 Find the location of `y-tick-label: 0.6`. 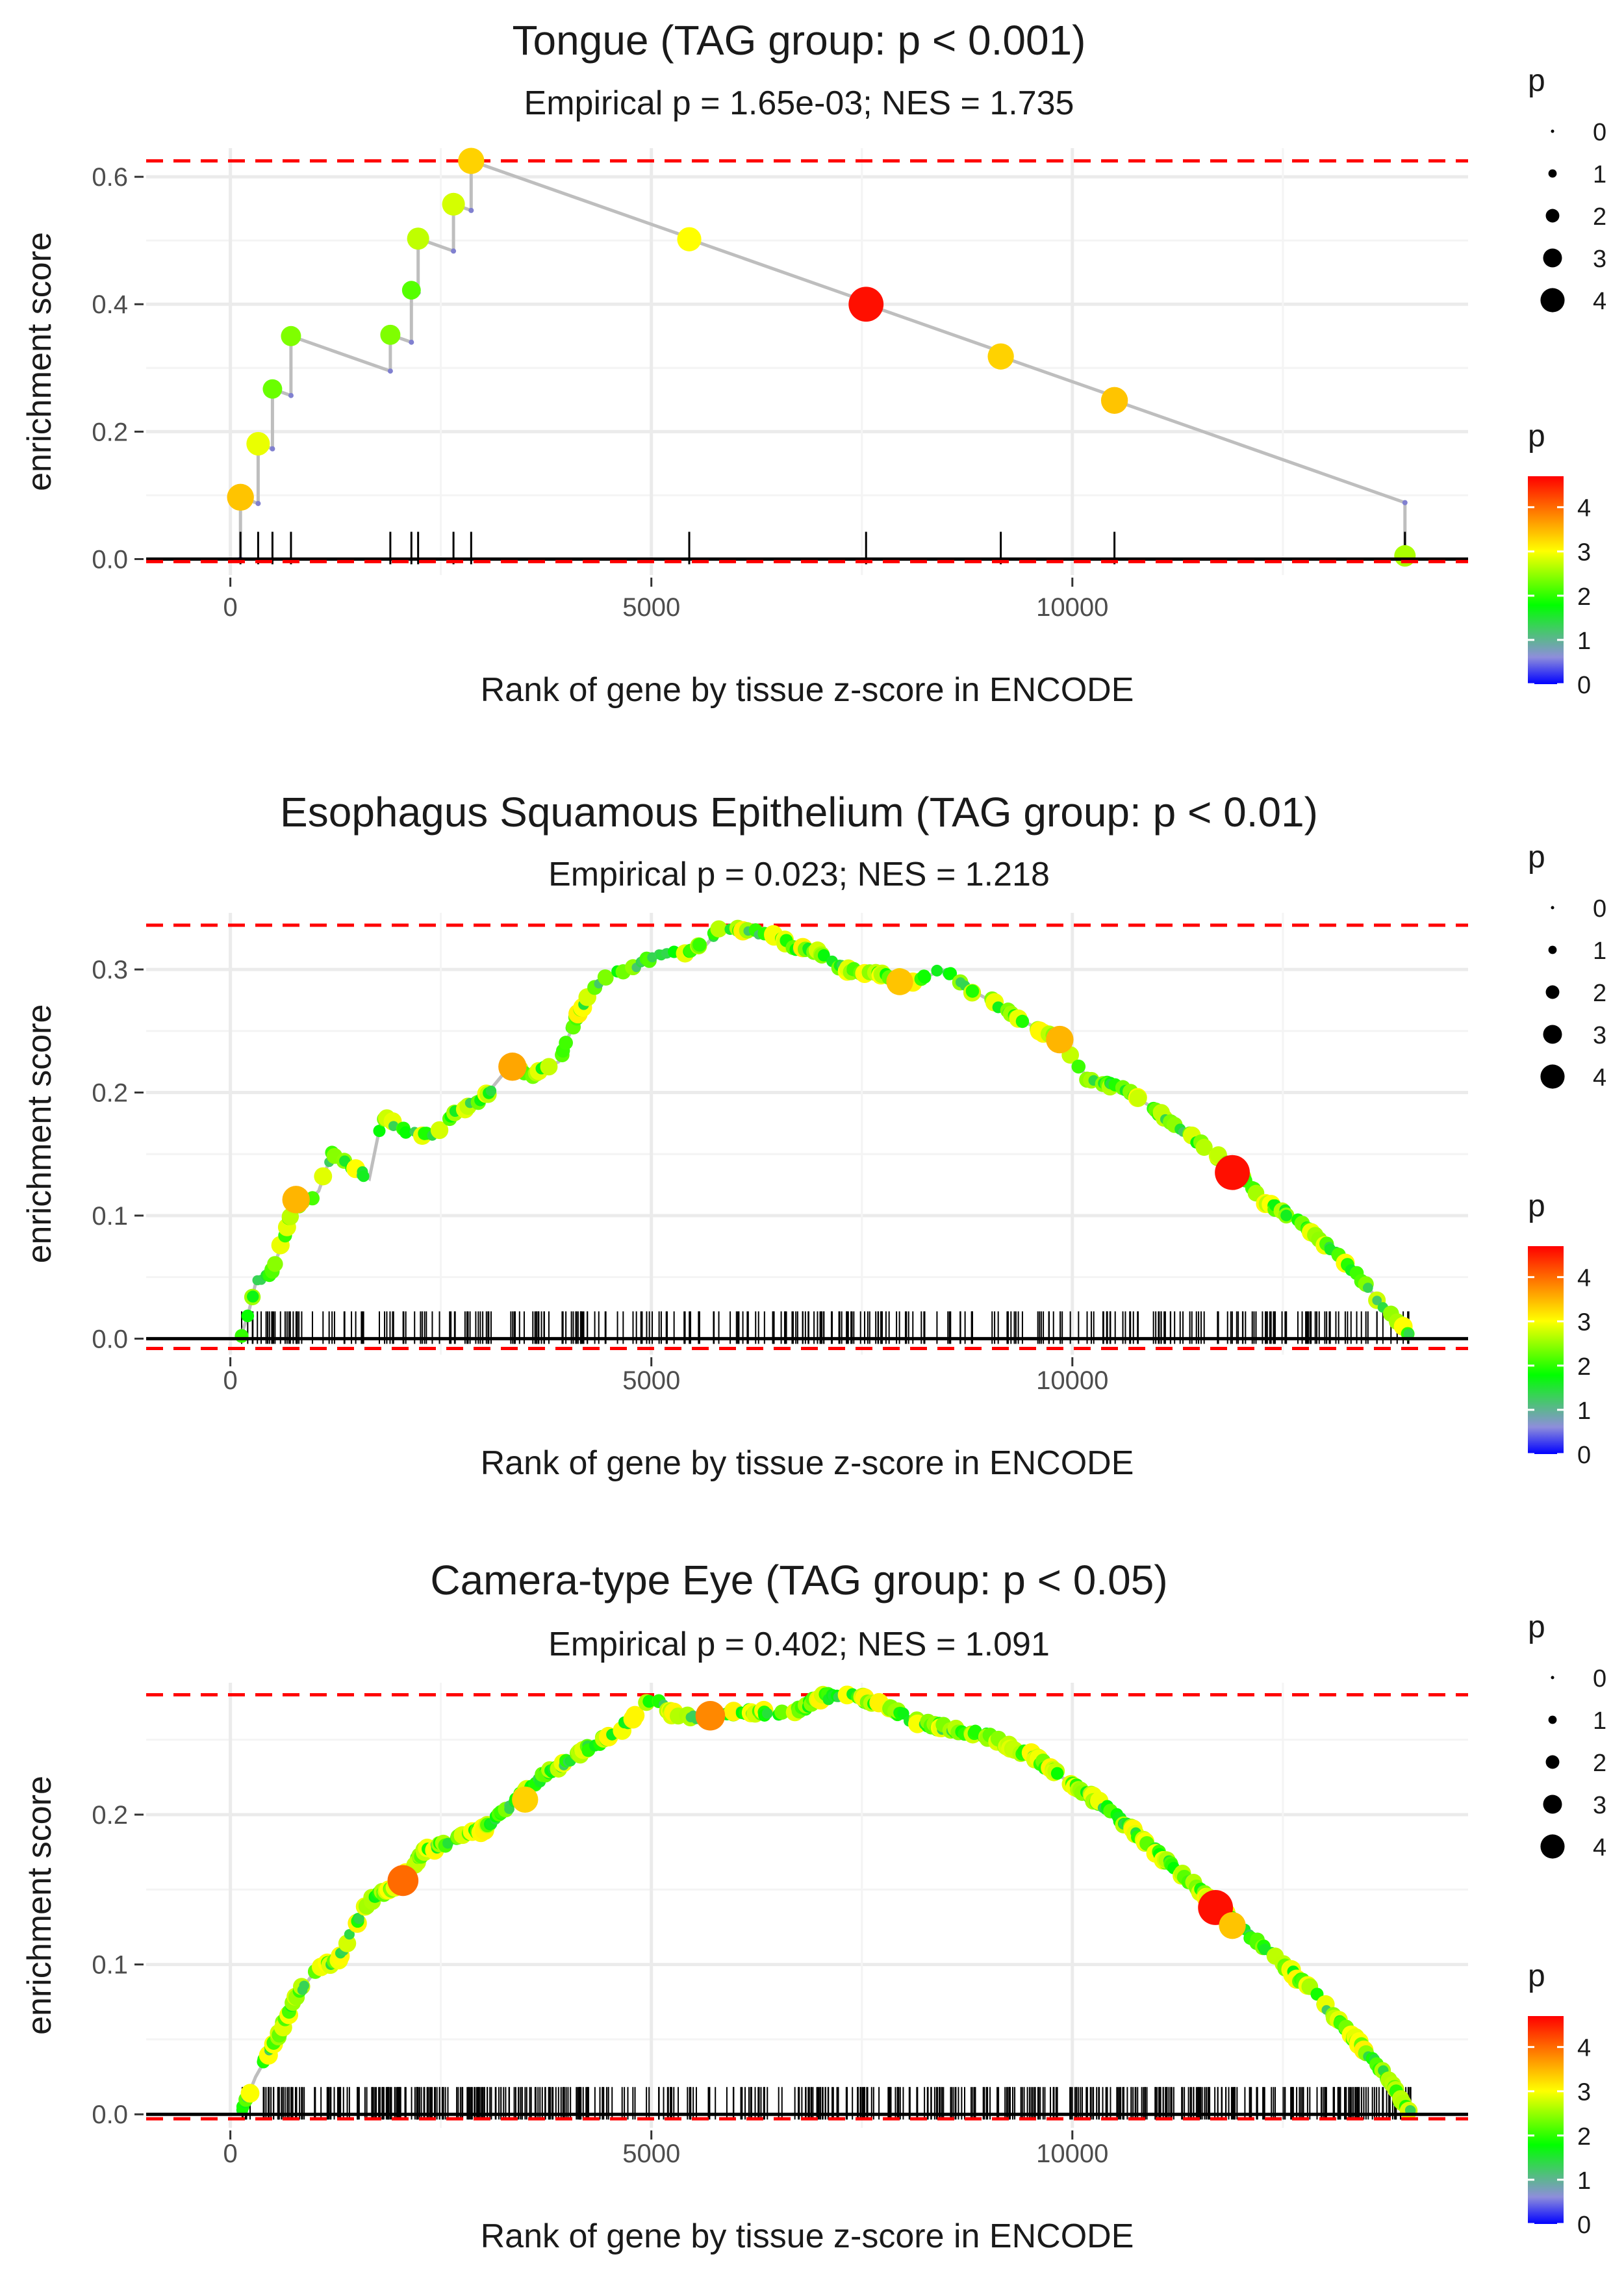

y-tick-label: 0.6 is located at coordinates (110, 177).